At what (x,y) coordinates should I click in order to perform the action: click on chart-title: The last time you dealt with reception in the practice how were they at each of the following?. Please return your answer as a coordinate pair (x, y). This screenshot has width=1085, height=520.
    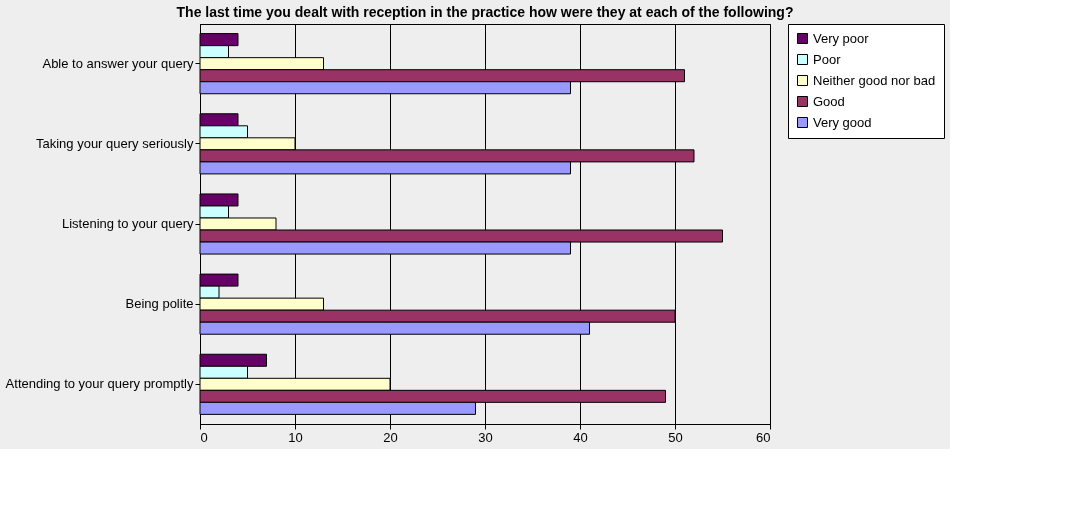
    Looking at the image, I should click on (485, 11).